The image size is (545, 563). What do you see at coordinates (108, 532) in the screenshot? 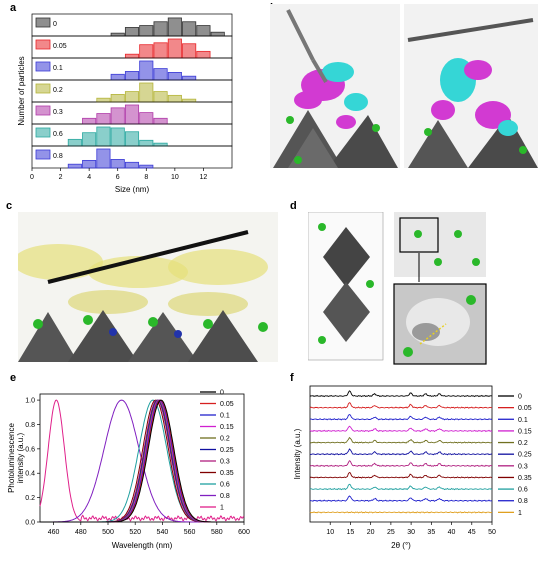
I see `x-tick-label: 500` at bounding box center [108, 532].